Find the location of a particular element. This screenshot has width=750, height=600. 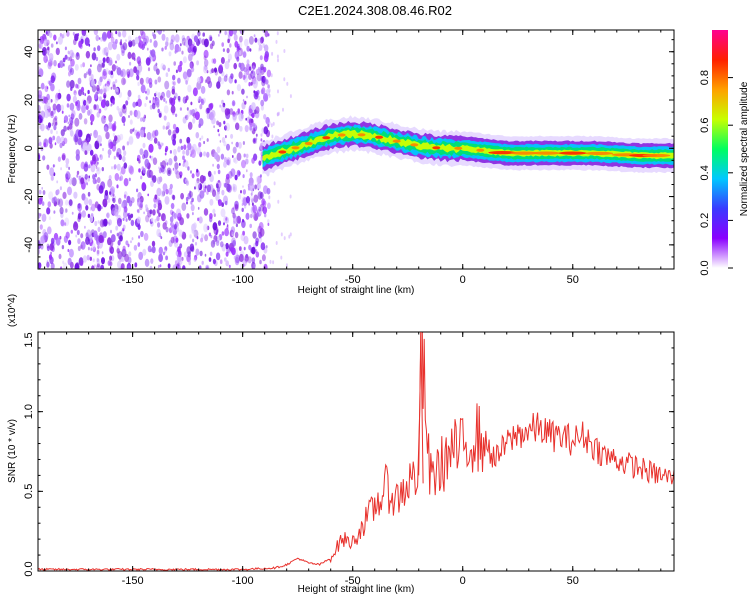

colorbar-ticks: 0.0 0.2 0.4 0.6 0.8 is located at coordinates (716, 173).